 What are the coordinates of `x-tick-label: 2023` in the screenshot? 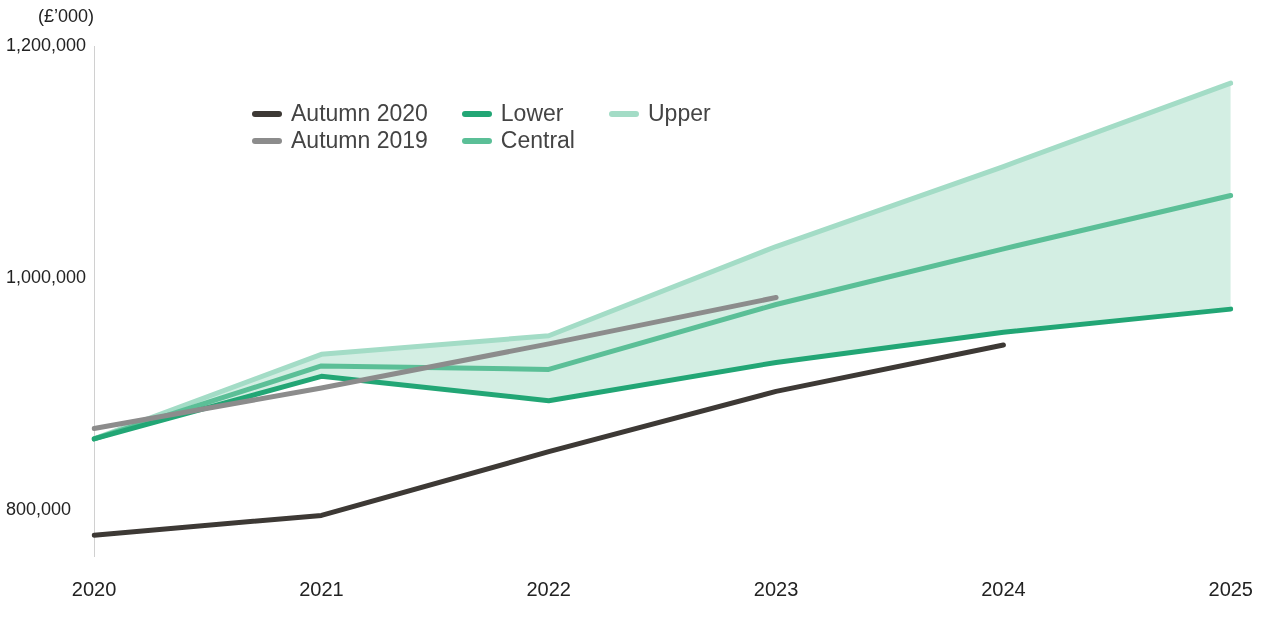 It's located at (776, 588).